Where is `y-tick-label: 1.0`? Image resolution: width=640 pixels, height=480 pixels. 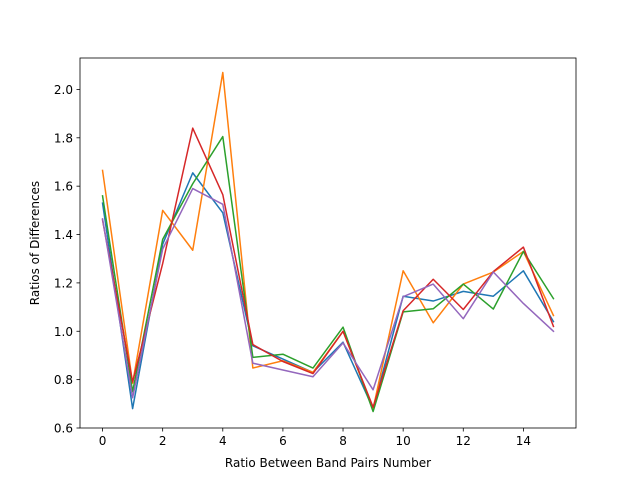
y-tick-label: 1.0 is located at coordinates (63, 332).